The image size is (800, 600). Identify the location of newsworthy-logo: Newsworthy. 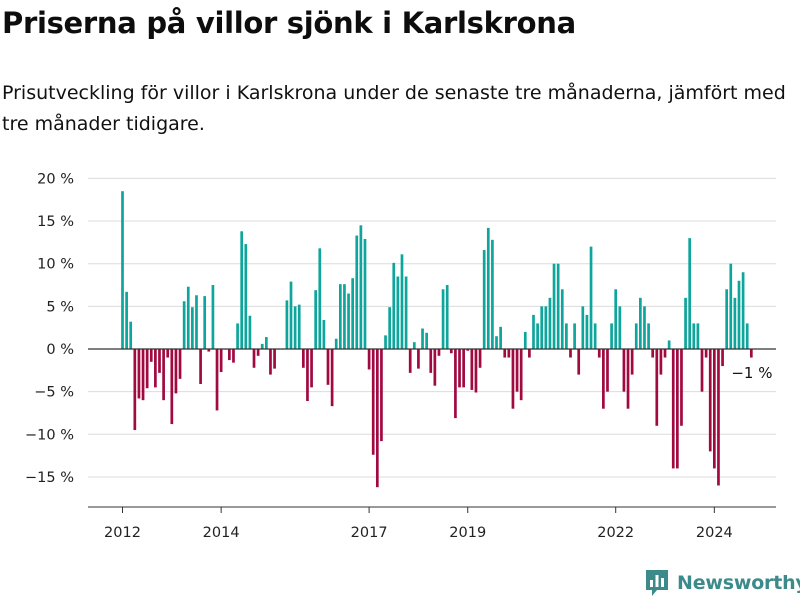
(722, 583).